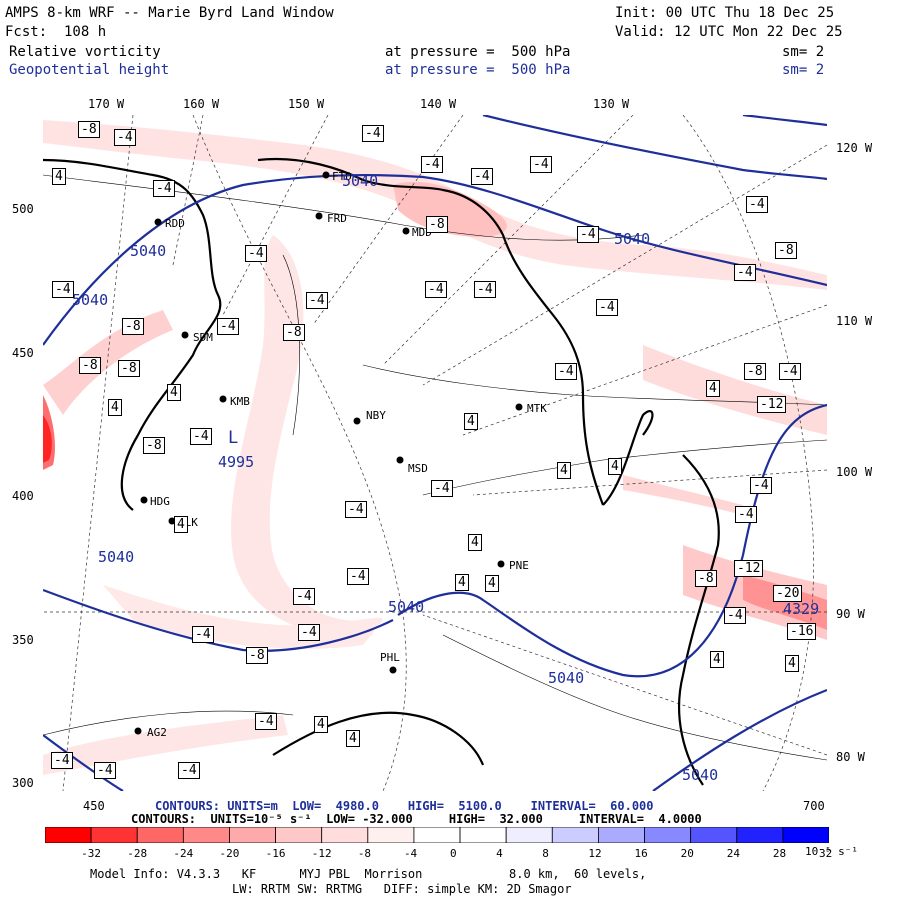  What do you see at coordinates (478, 52) in the screenshot?
I see `field1-level: at pressure = 500 hPa` at bounding box center [478, 52].